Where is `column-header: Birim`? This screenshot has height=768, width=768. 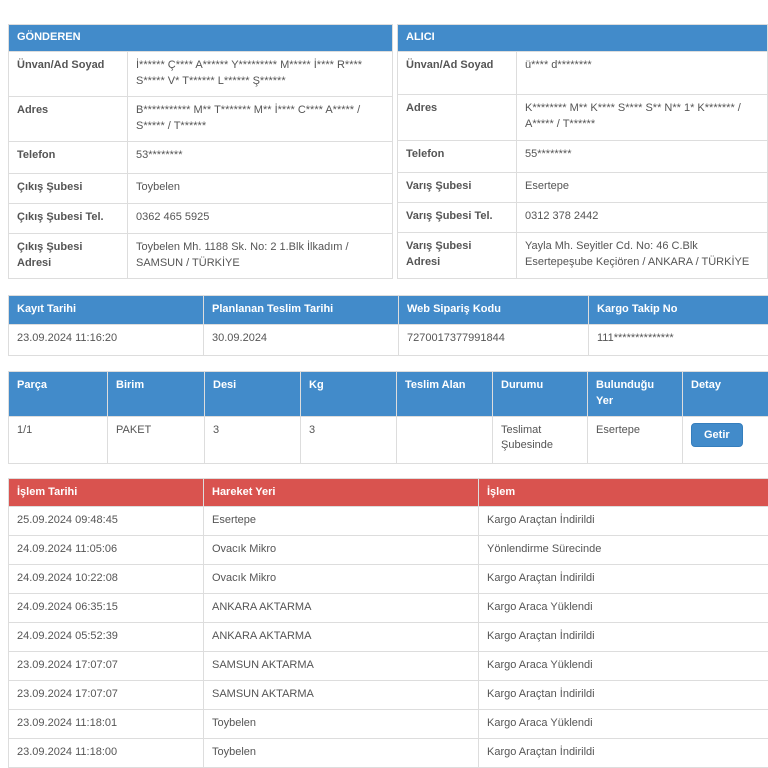 column-header: Birim is located at coordinates (156, 393).